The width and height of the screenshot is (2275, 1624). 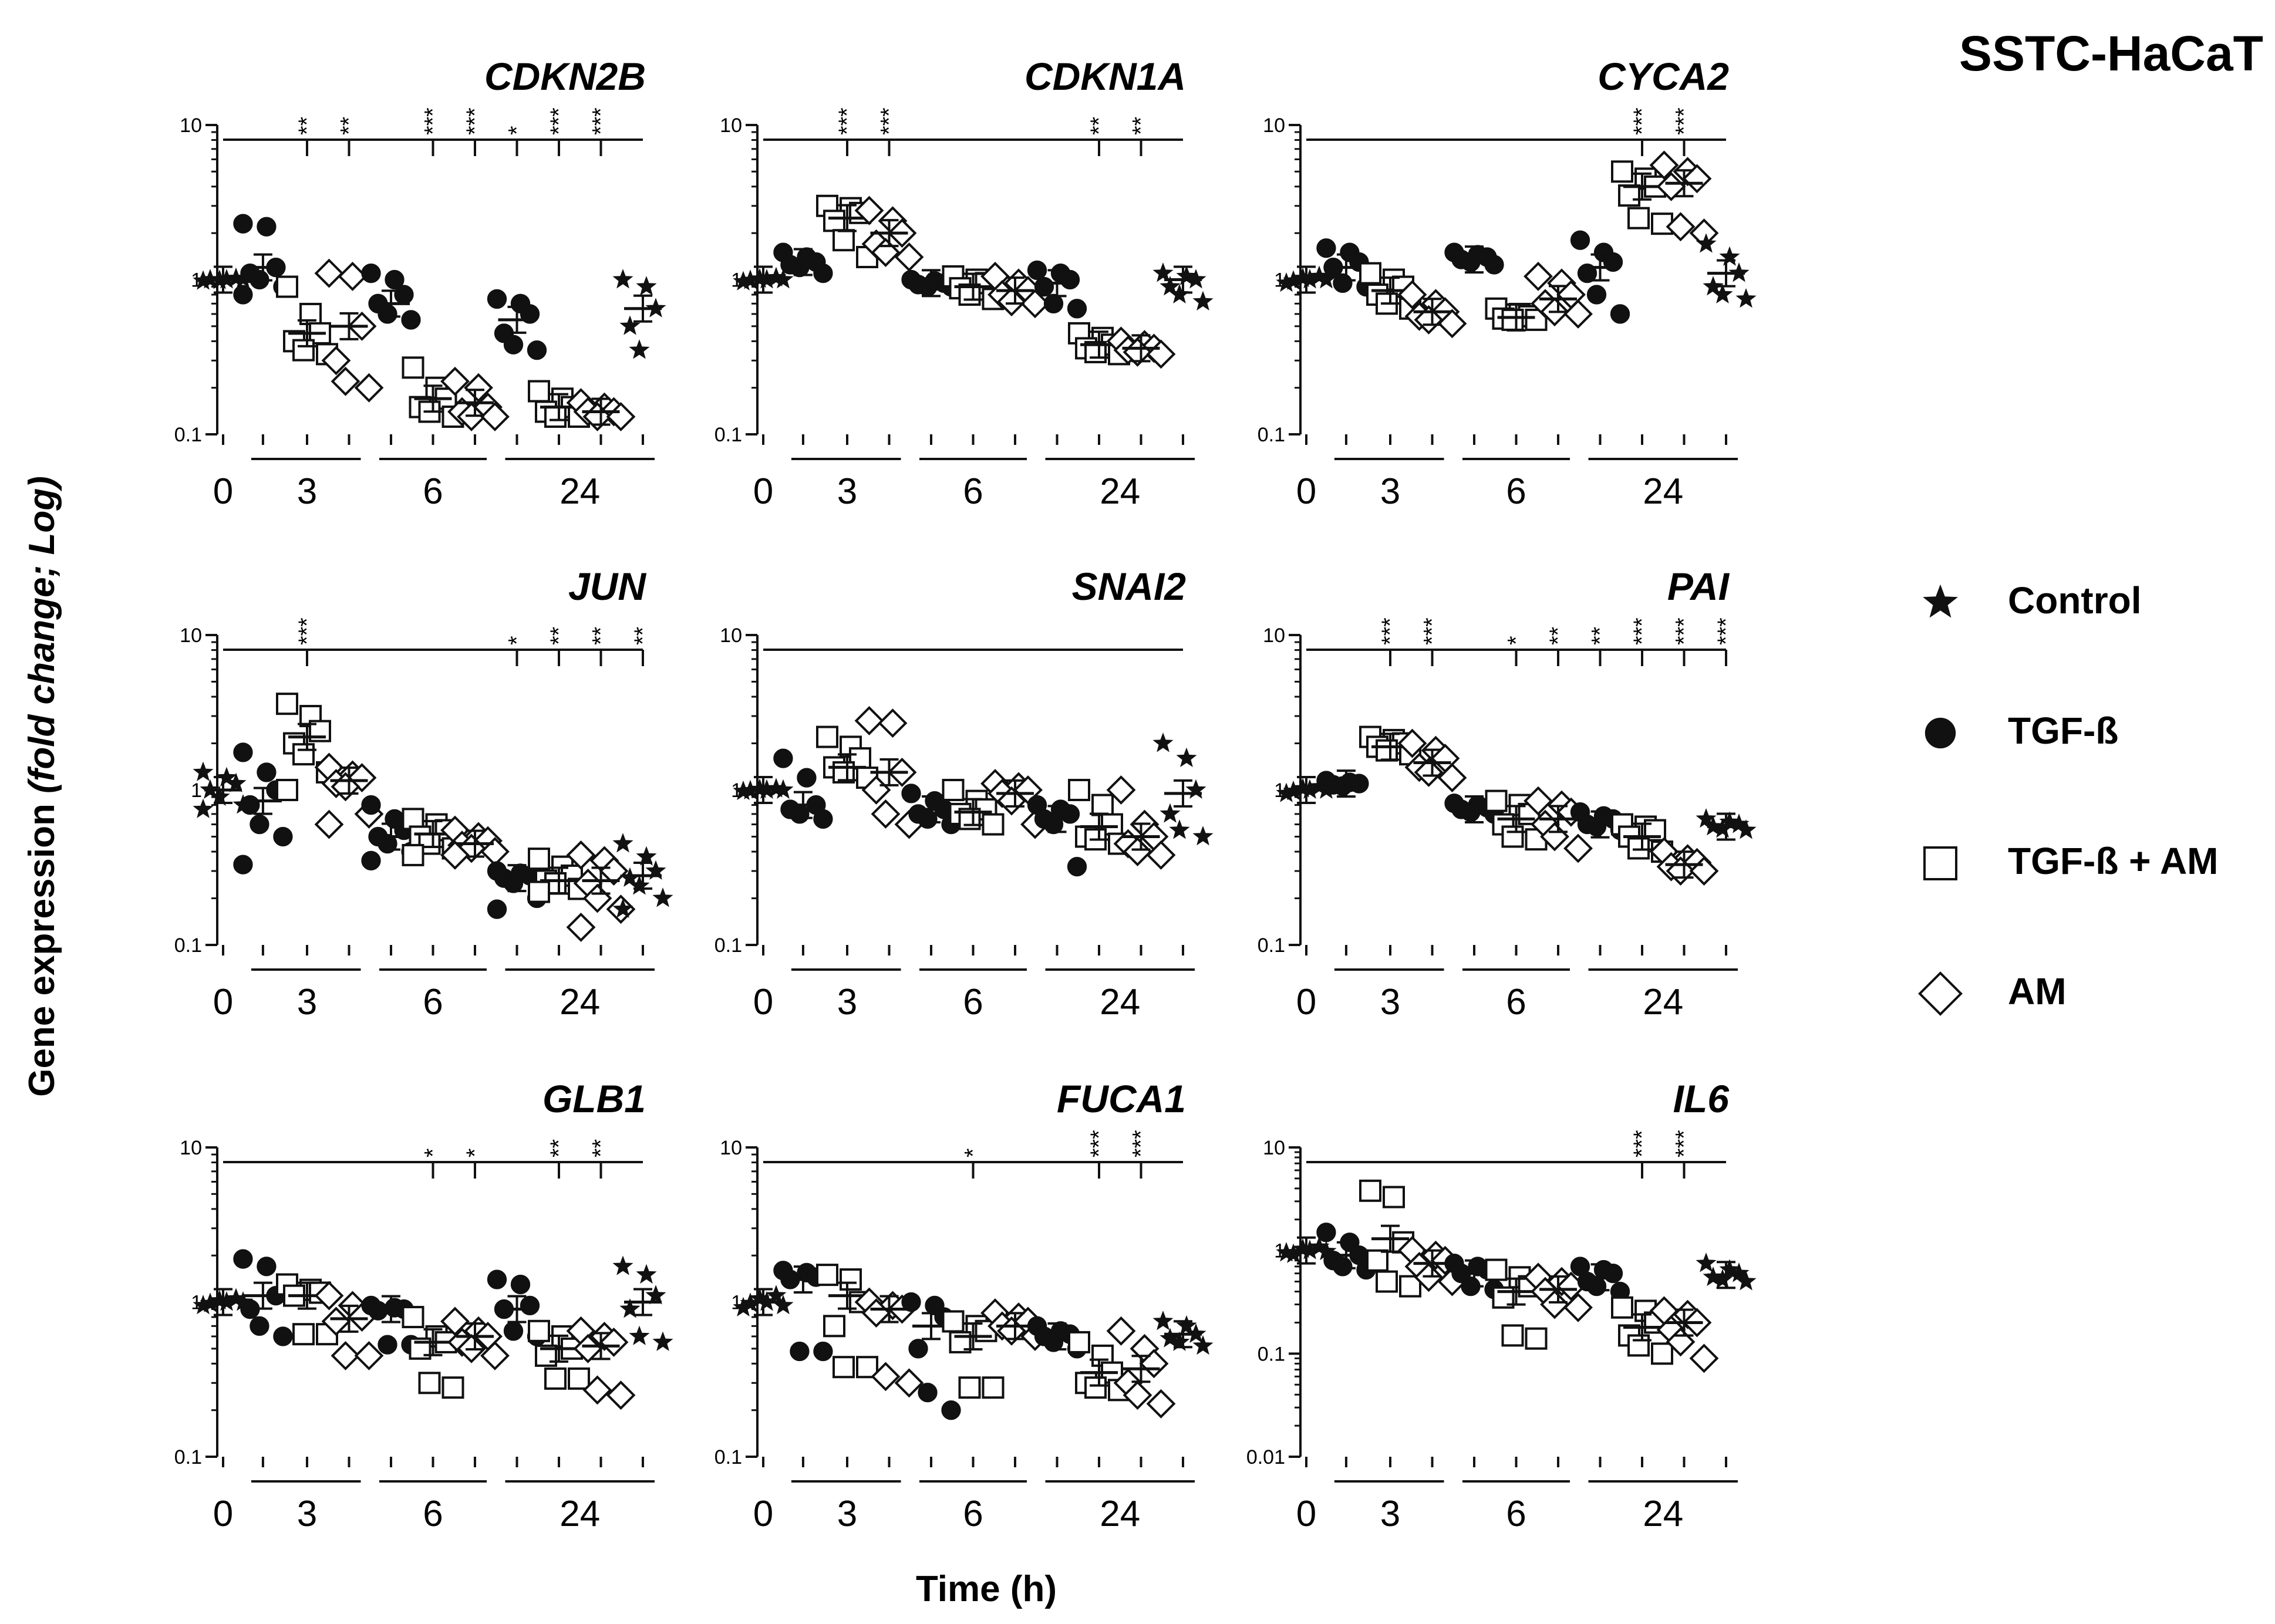 I want to click on legend-label: AM, so click(x=2037, y=991).